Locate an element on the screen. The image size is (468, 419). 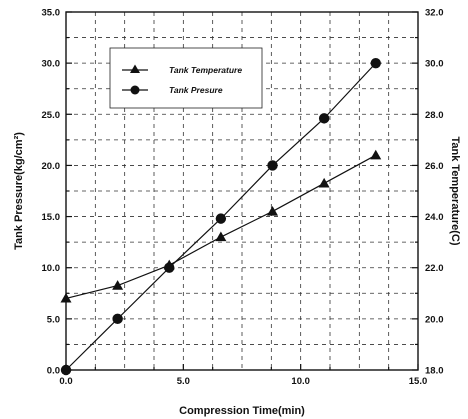
legend-triangle-marker is located at coordinates (135, 68).